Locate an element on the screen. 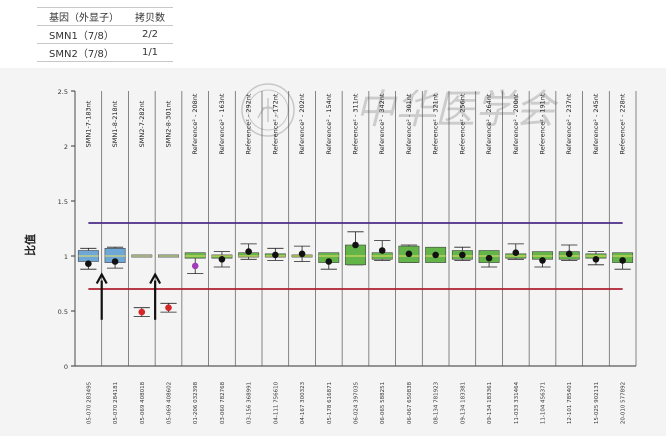  probe-column: Reference² - 208nt 01-206 032398 is located at coordinates (195, 258).